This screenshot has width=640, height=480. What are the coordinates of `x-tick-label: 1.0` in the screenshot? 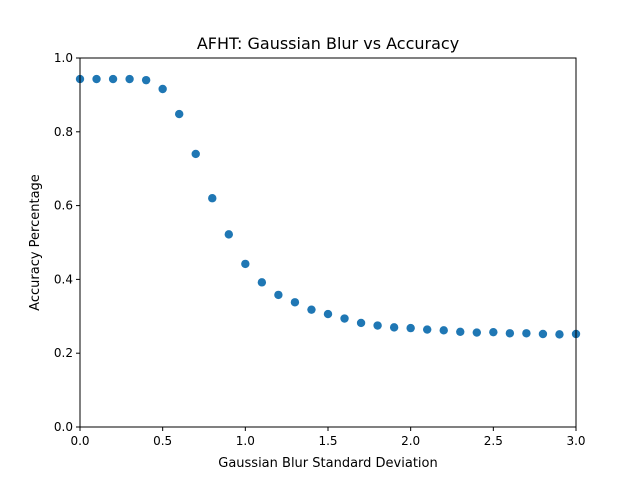 It's located at (245, 441).